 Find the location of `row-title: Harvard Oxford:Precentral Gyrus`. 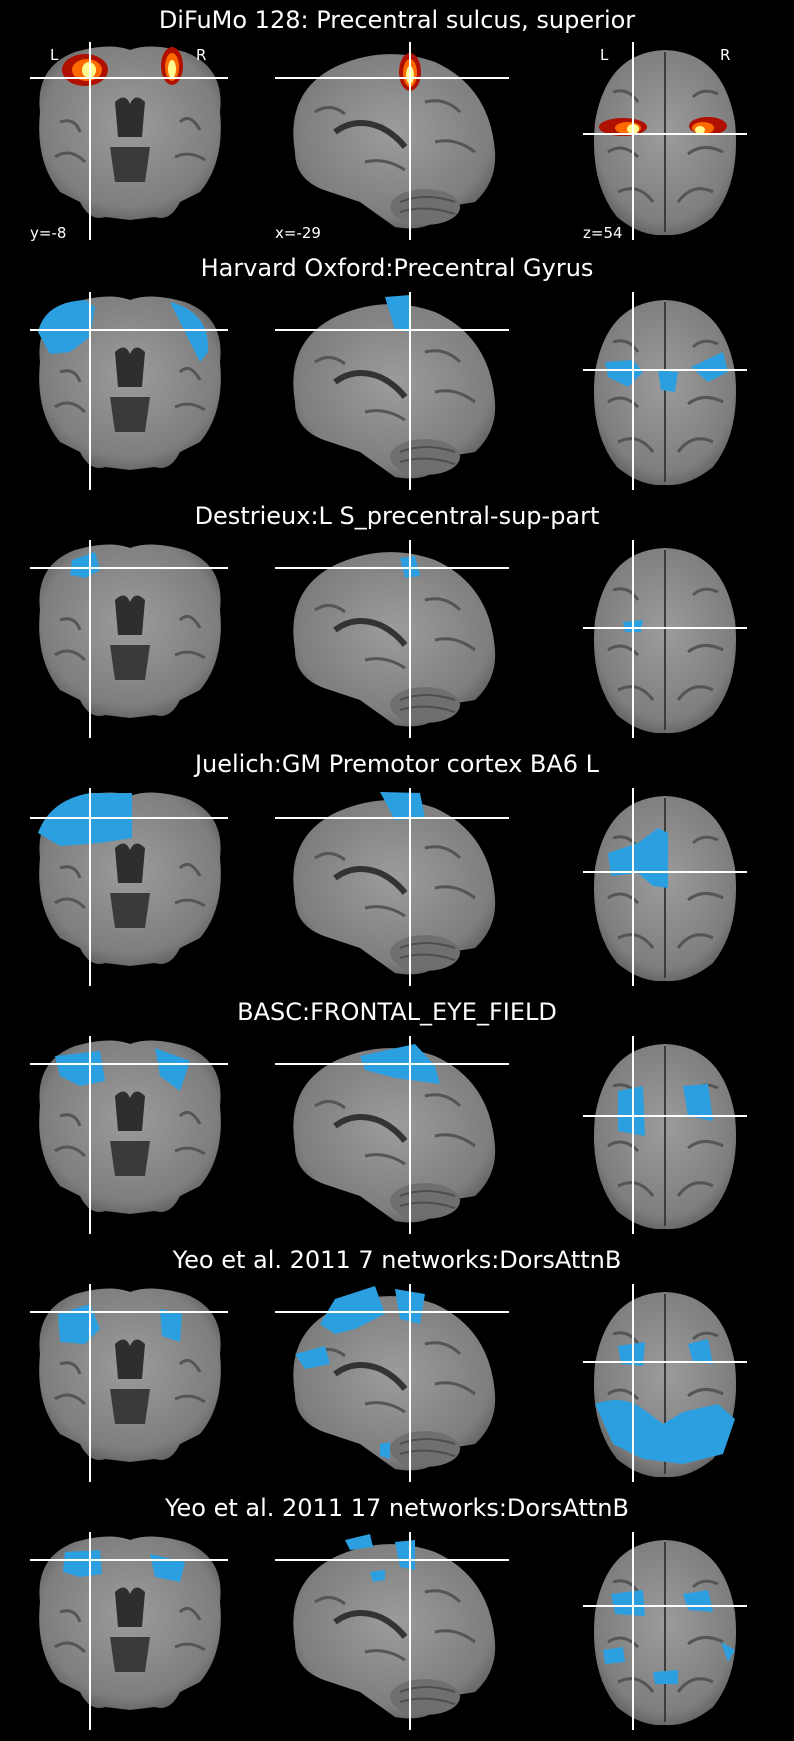

row-title: Harvard Oxford:Precentral Gyrus is located at coordinates (397, 268).